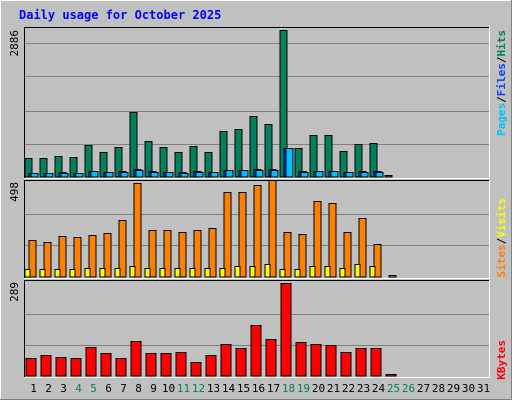 The width and height of the screenshot is (512, 400). Describe the element at coordinates (348, 388) in the screenshot. I see `day-label-22: 22` at that location.